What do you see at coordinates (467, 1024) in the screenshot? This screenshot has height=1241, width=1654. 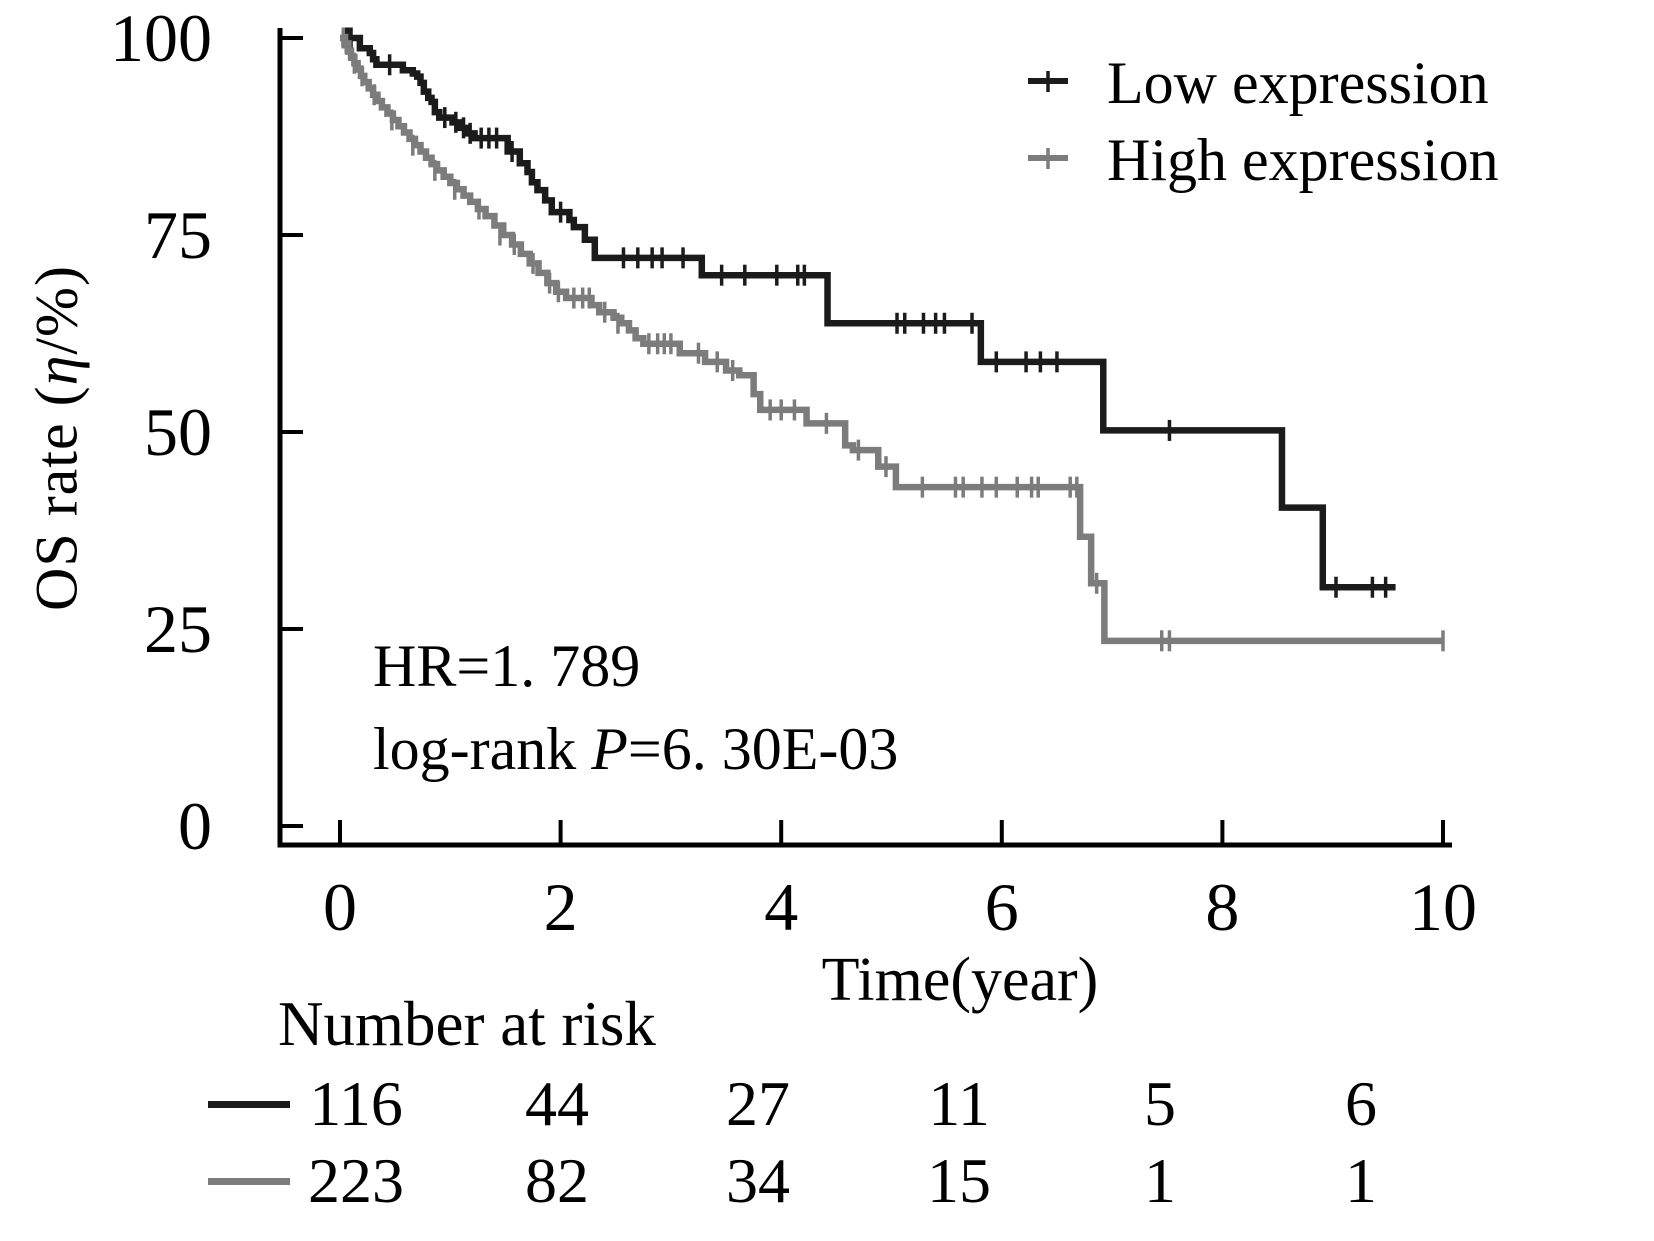 I see `risk-table-header: Number at risk` at bounding box center [467, 1024].